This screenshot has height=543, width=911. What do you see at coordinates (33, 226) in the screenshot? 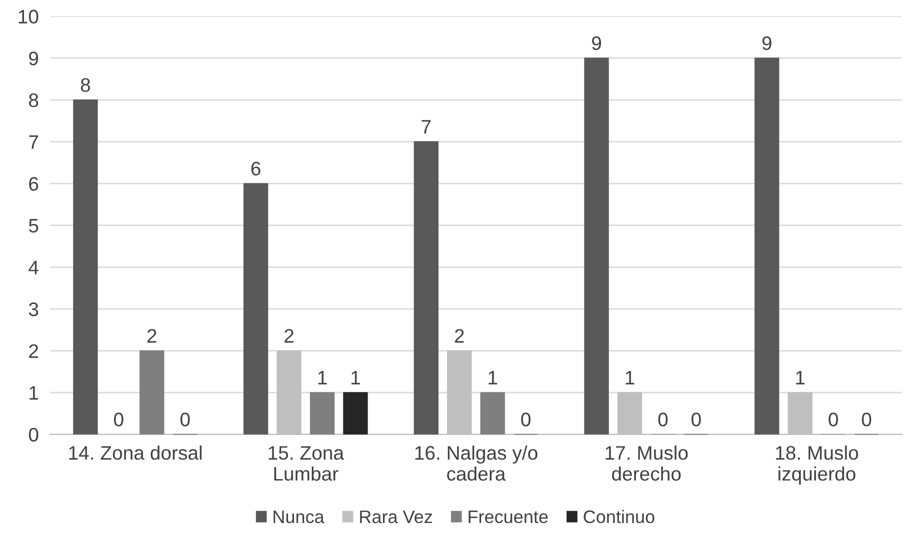
I see `y-tick-label: 5` at bounding box center [33, 226].